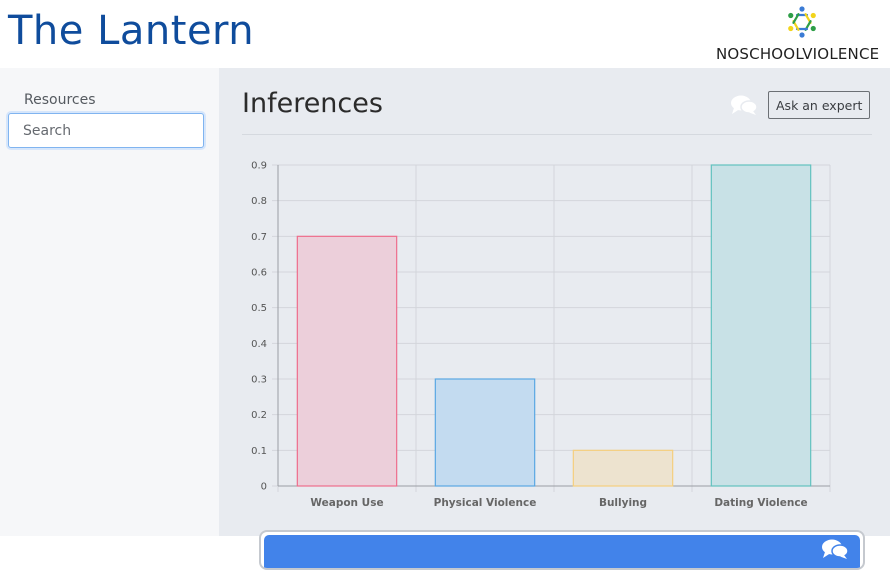 The width and height of the screenshot is (890, 570). What do you see at coordinates (259, 201) in the screenshot?
I see `y-tick-label: 0.8` at bounding box center [259, 201].